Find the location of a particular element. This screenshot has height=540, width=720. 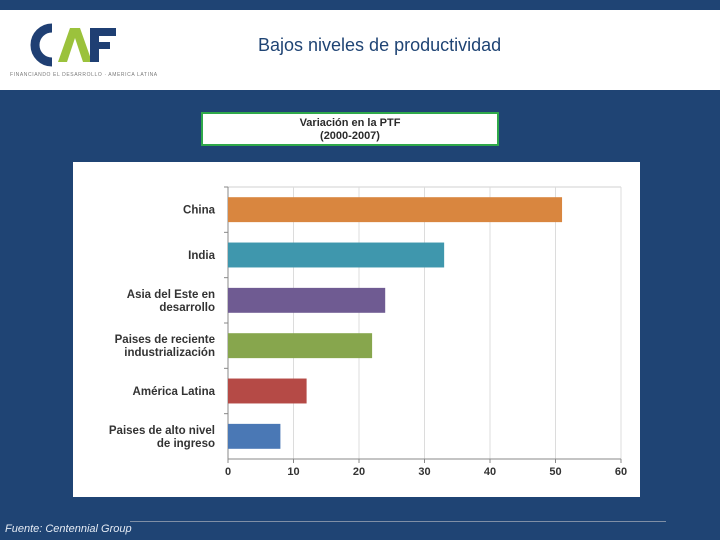

category-label: Paises de alto nivel is located at coordinates (162, 431).